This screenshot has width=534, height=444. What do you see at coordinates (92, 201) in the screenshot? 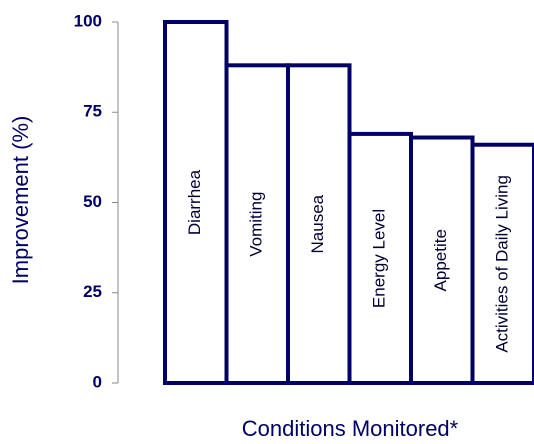
I see `y-tick-label: 50` at bounding box center [92, 201].